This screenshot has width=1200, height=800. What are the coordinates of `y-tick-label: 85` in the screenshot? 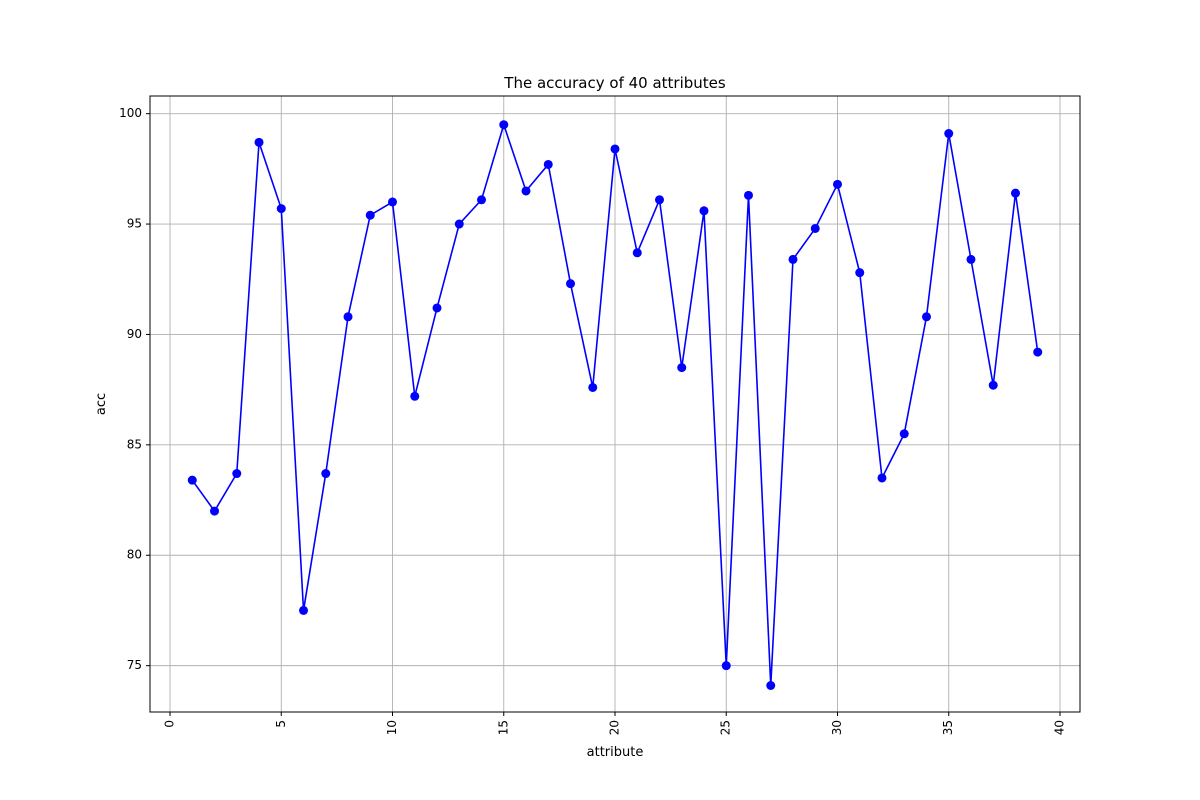 It's located at (134, 444).